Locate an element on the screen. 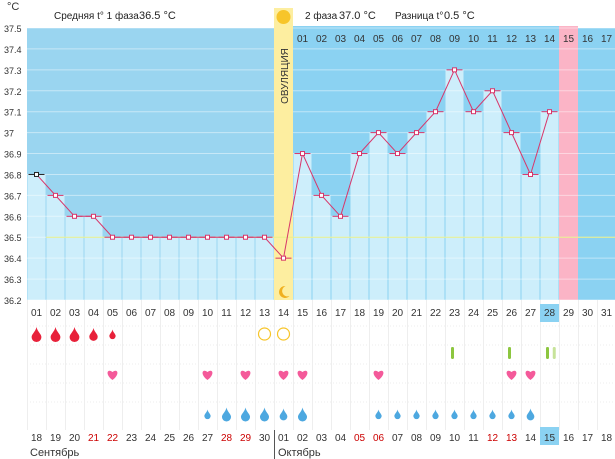 The width and height of the screenshot is (615, 459). month-september: Сентябрь is located at coordinates (55, 453).